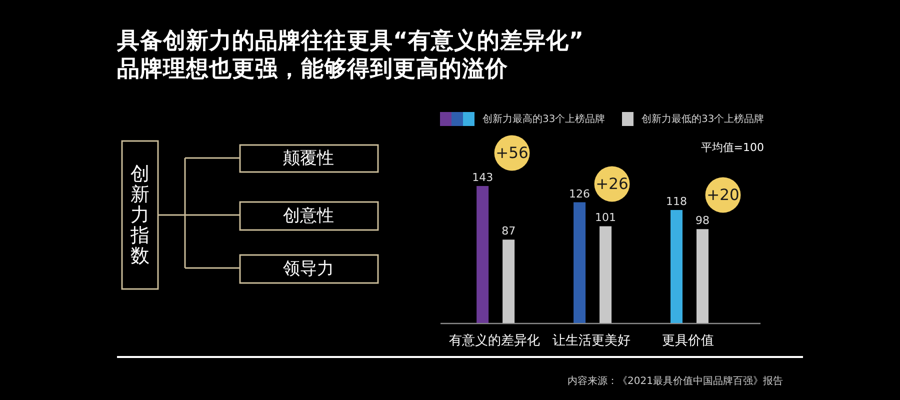 Image resolution: width=900 pixels, height=400 pixels. Describe the element at coordinates (605, 217) in the screenshot. I see `data-label: 101` at that location.